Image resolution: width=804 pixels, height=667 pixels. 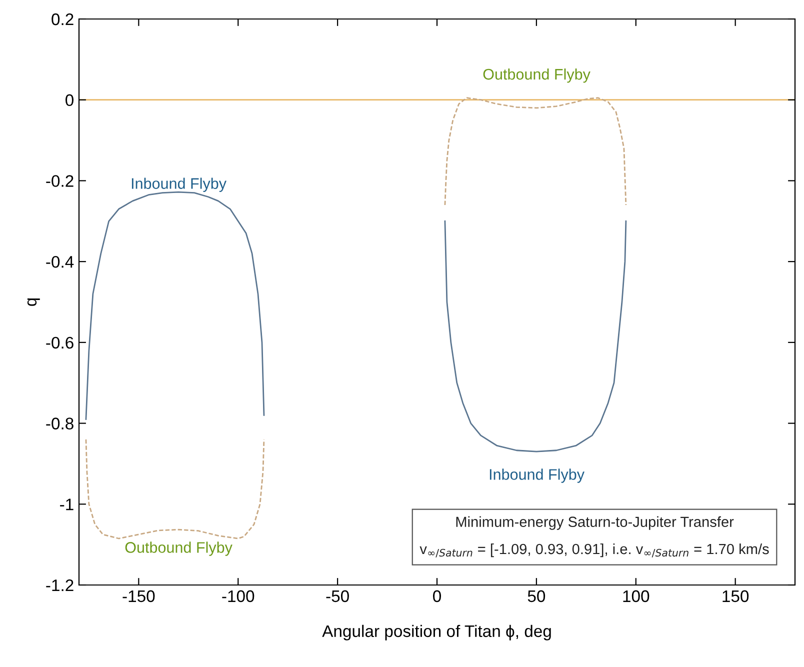 What do you see at coordinates (60, 262) in the screenshot?
I see `y-tick-label: -0.4` at bounding box center [60, 262].